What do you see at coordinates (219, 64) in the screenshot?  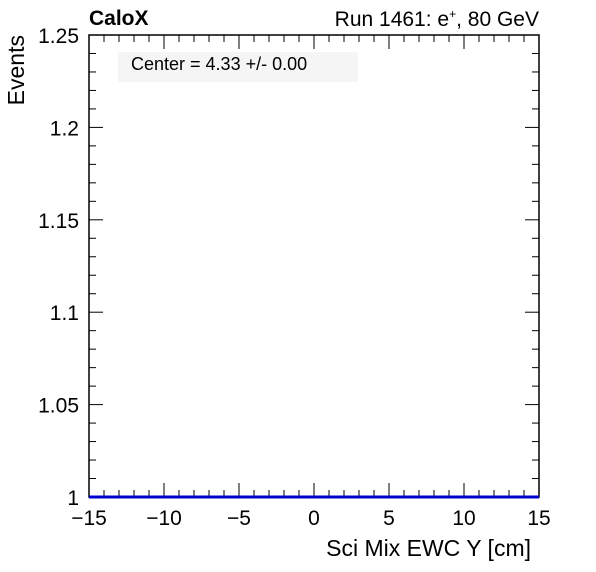 I see `legend-text: Center = 4.33 +/- 0.00` at bounding box center [219, 64].